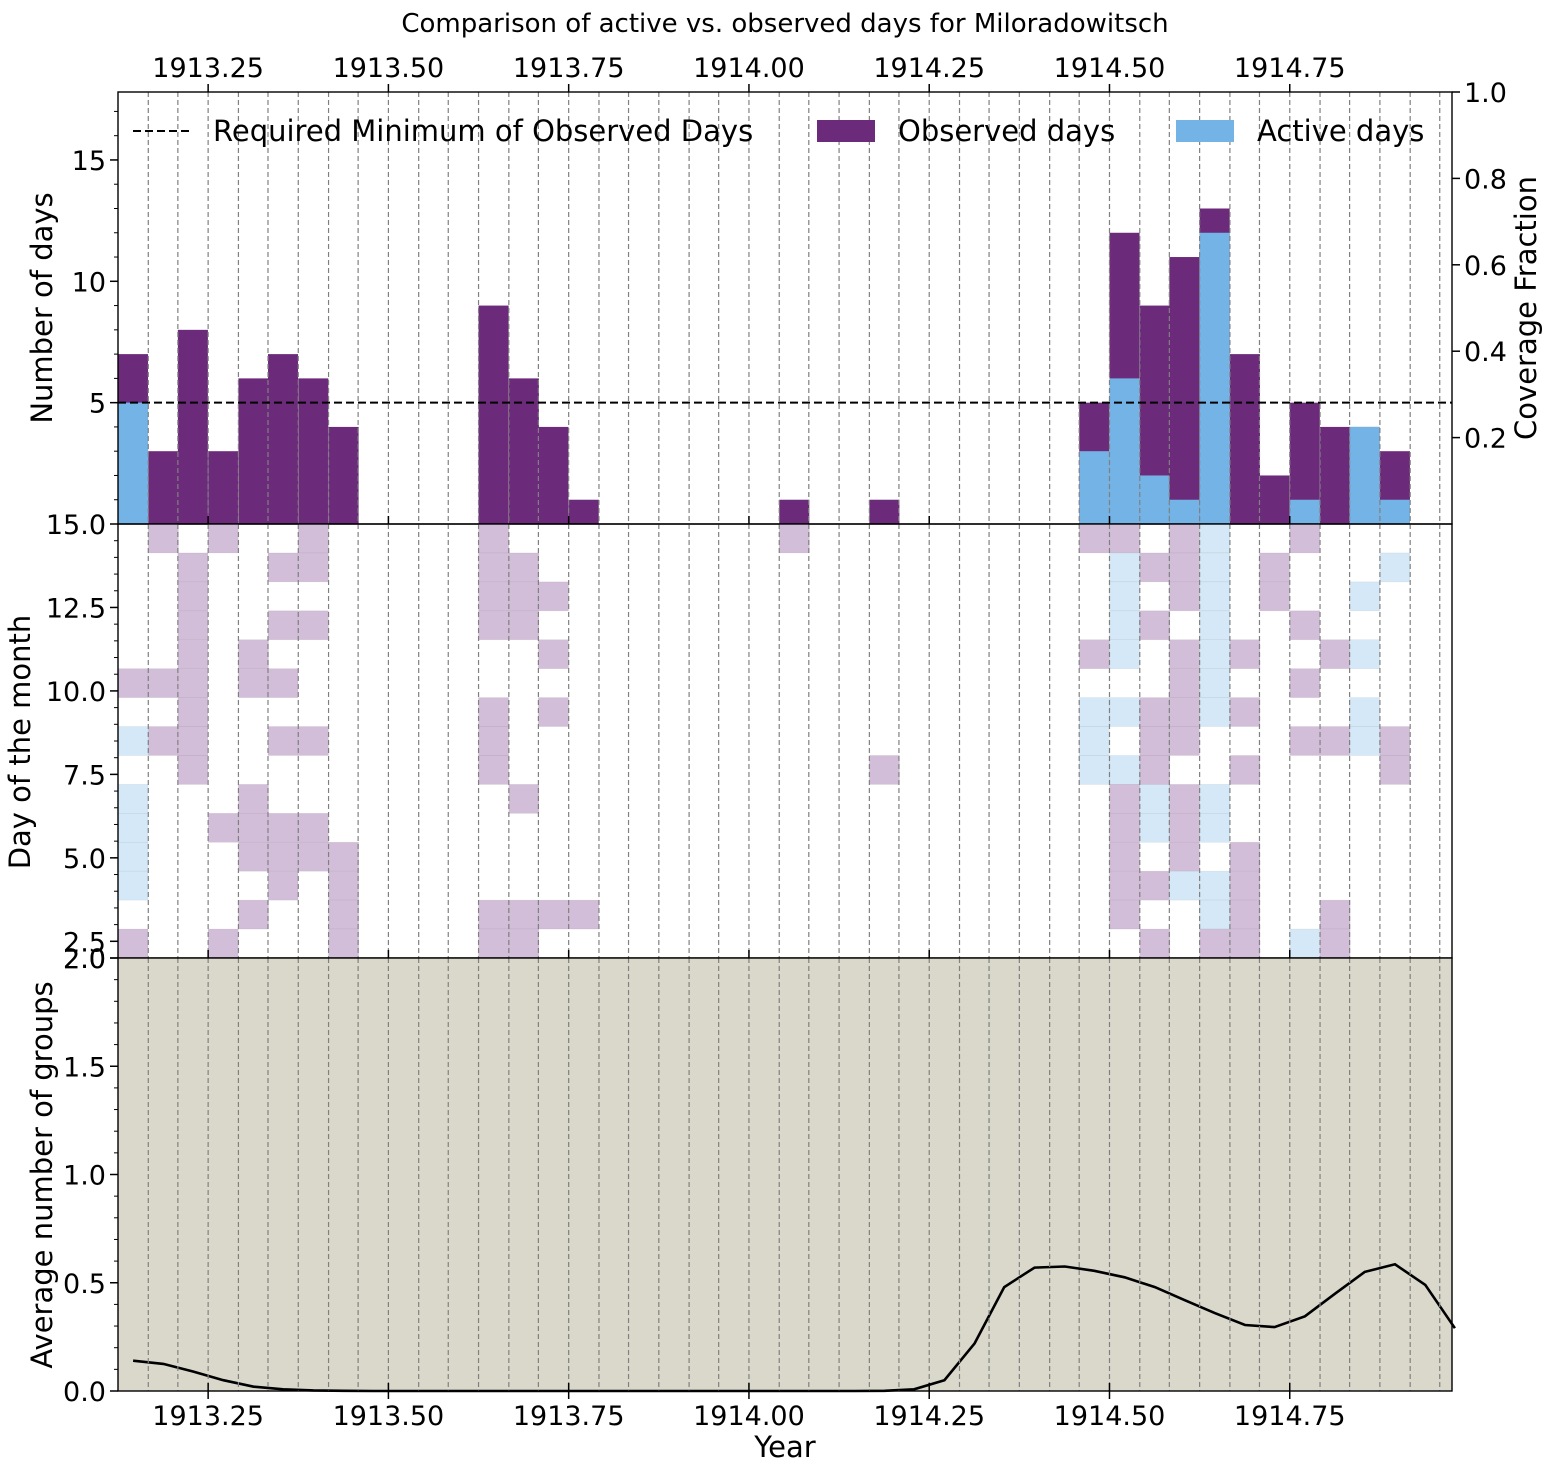 Image resolution: width=1551 pixels, height=1473 pixels. What do you see at coordinates (1340, 131) in the screenshot?
I see `legend-active-label: Active days` at bounding box center [1340, 131].